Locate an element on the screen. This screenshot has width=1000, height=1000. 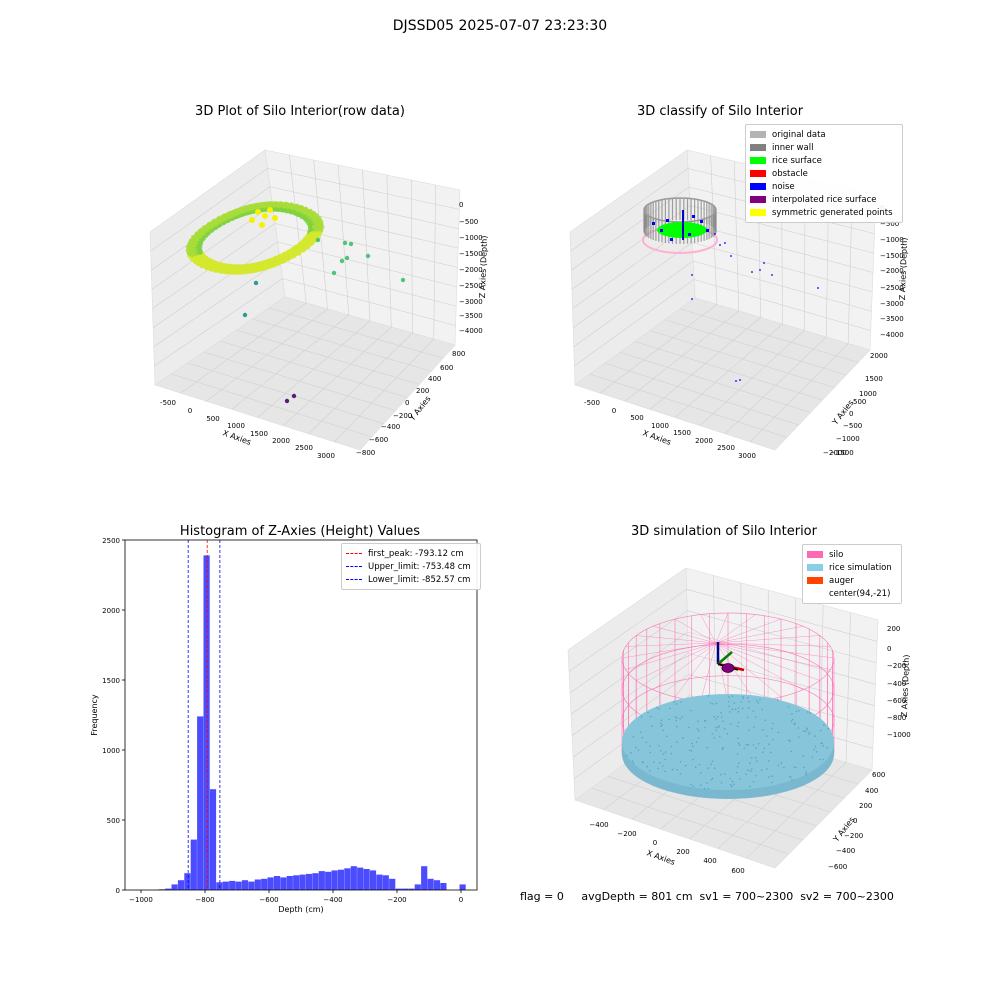
y-tick-label: 600 is located at coordinates (446, 368).